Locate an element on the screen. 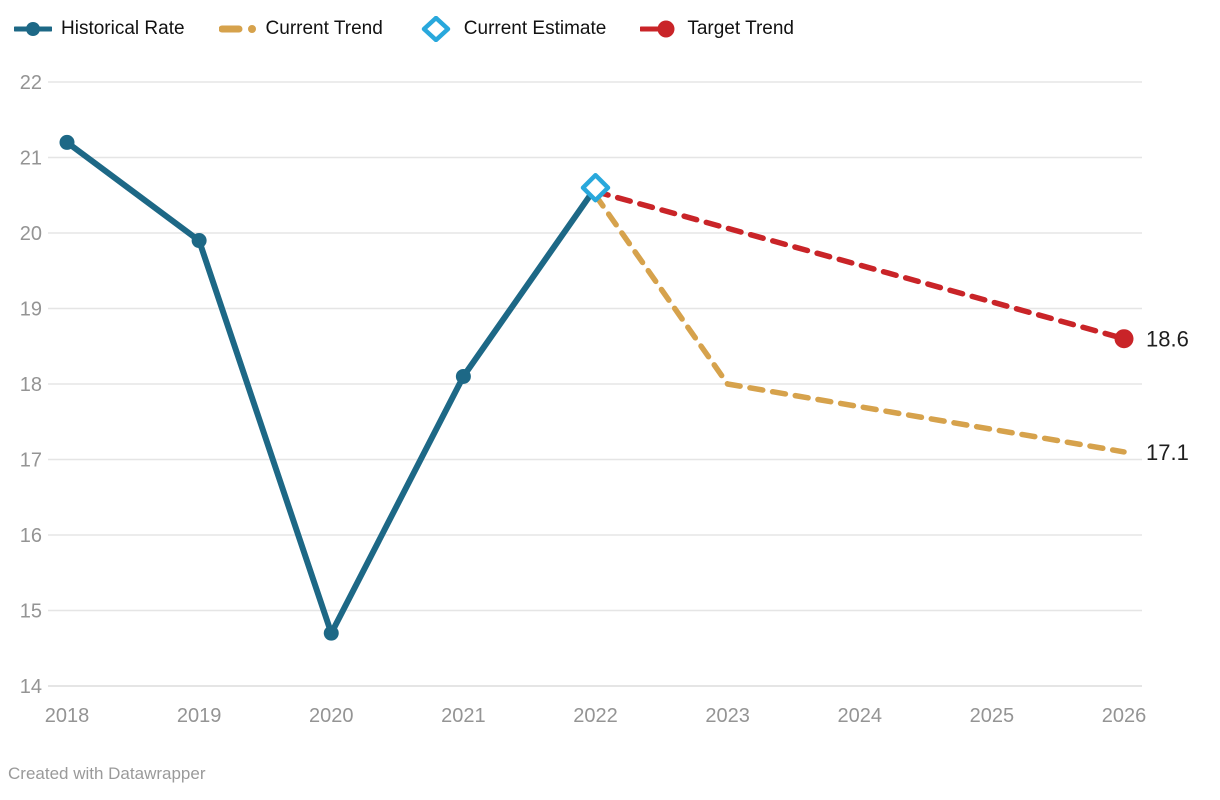 The height and width of the screenshot is (800, 1220). datawrapper-credit-link: Created with Datawrapper is located at coordinates (107, 773).